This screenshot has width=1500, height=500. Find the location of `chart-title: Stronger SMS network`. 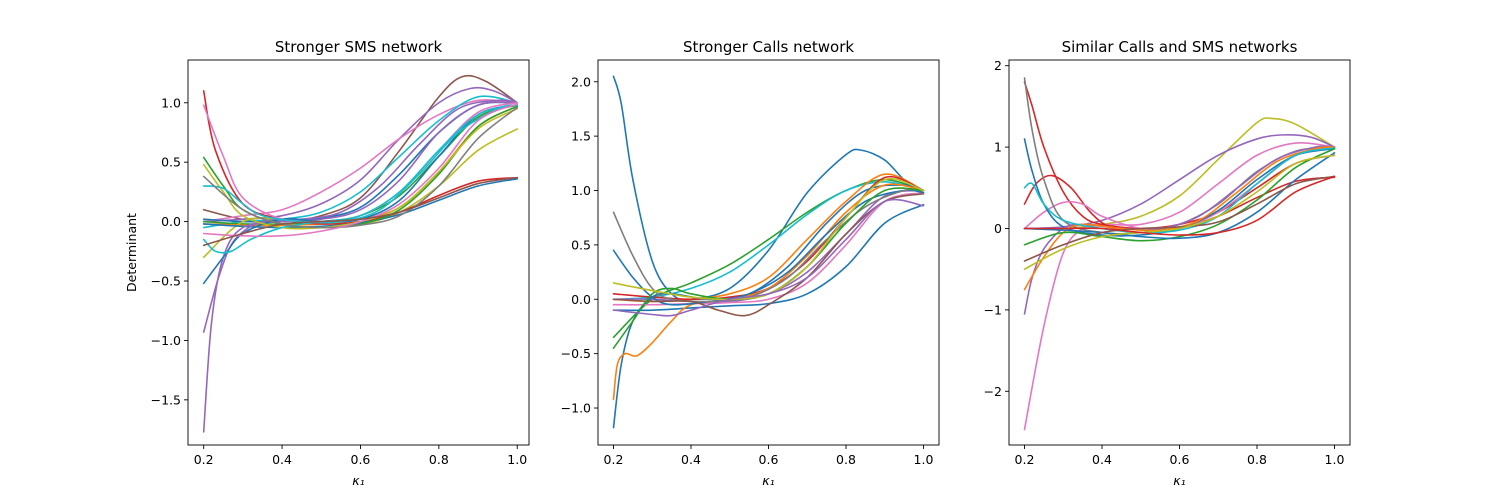

chart-title: Stronger SMS network is located at coordinates (359, 47).